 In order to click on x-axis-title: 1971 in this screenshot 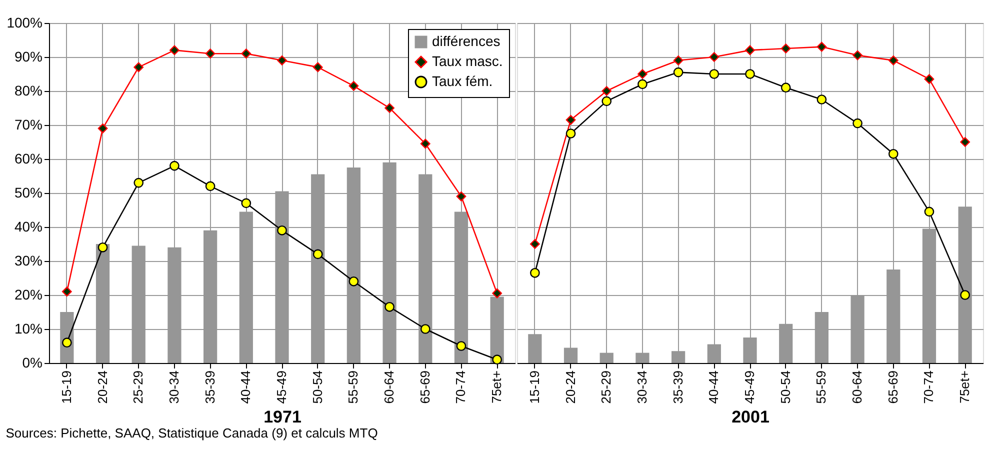, I will do `click(283, 417)`.